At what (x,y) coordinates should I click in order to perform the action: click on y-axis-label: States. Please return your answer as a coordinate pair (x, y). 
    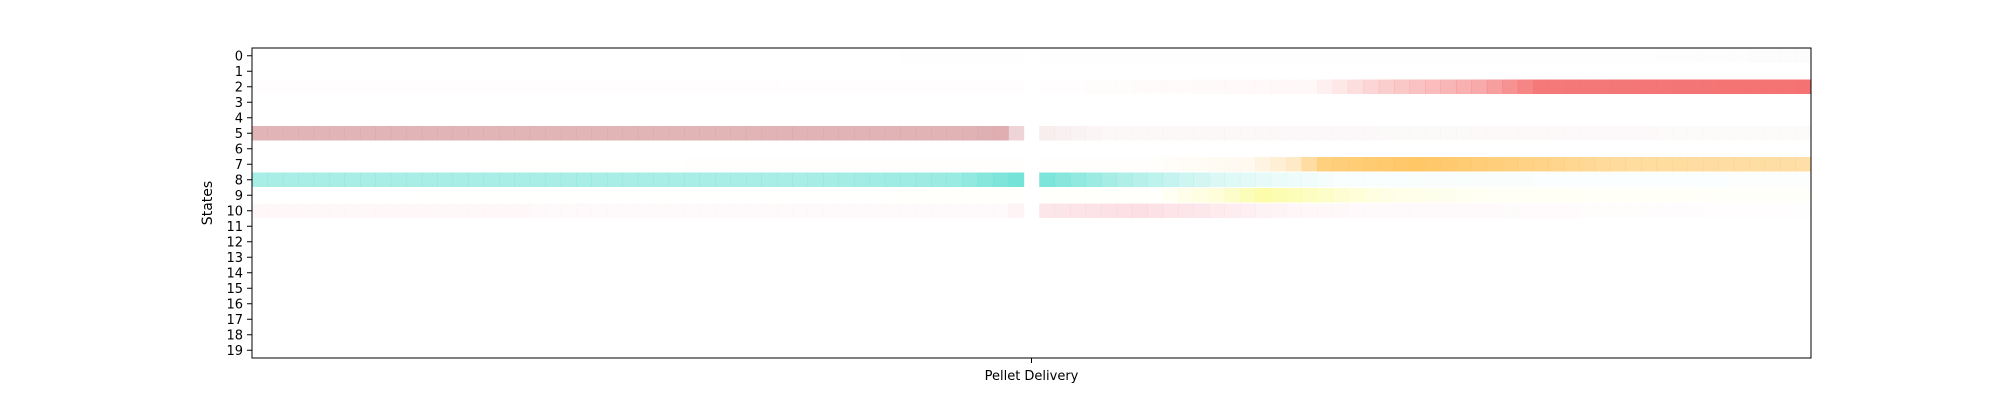
    Looking at the image, I should click on (208, 203).